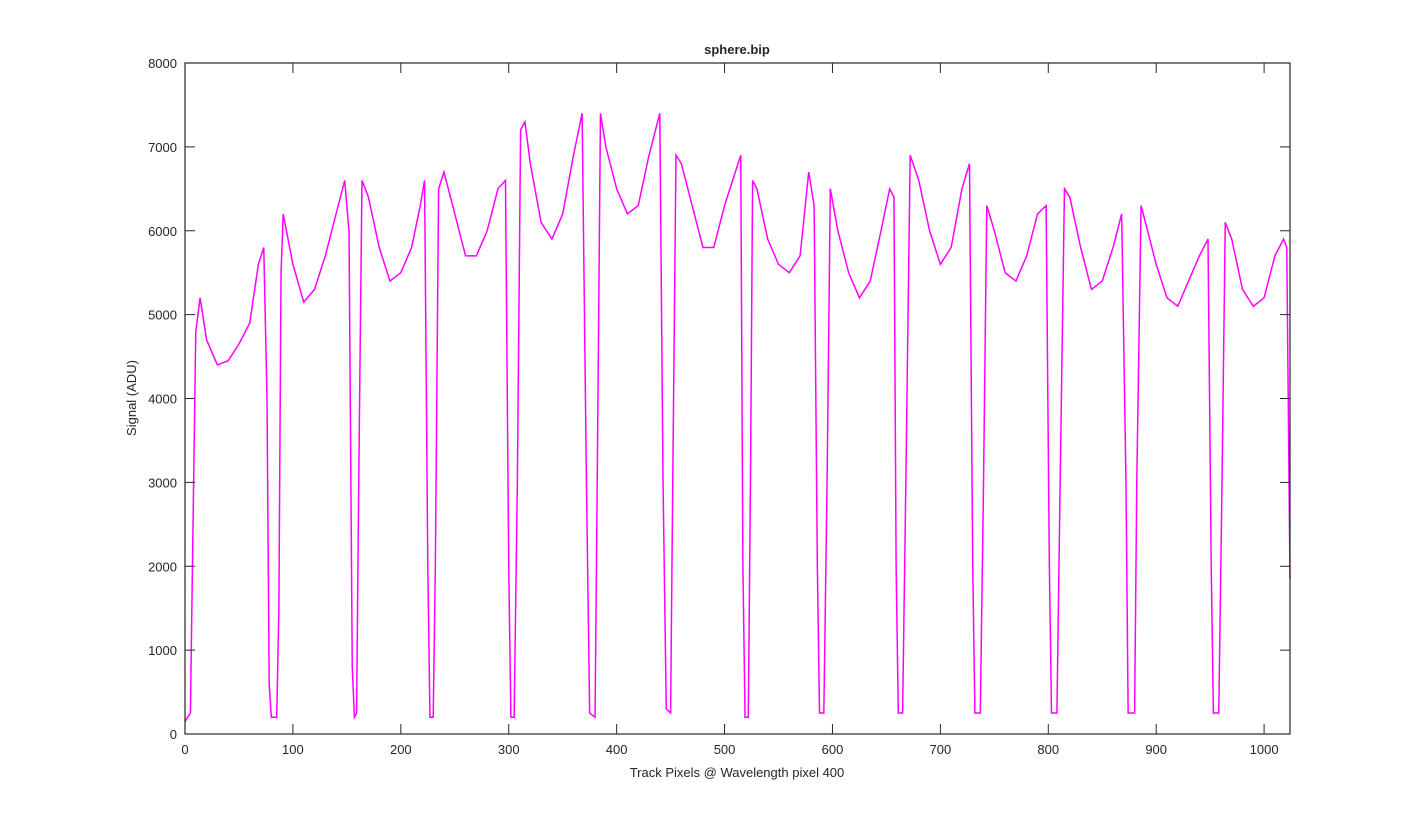 This screenshot has height=830, width=1425. What do you see at coordinates (162, 650) in the screenshot?
I see `y-tick-label: 1000` at bounding box center [162, 650].